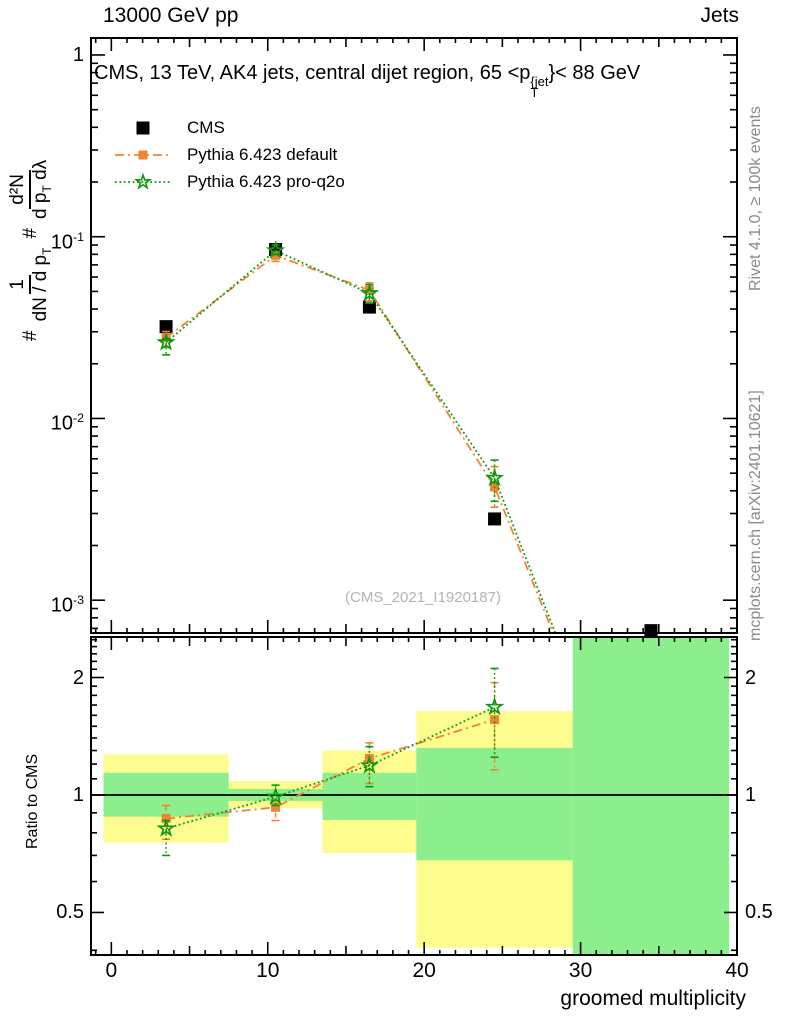 The width and height of the screenshot is (786, 1024). What do you see at coordinates (759, 912) in the screenshot?
I see `ratio-y-tick-label-right: 0.5` at bounding box center [759, 912].